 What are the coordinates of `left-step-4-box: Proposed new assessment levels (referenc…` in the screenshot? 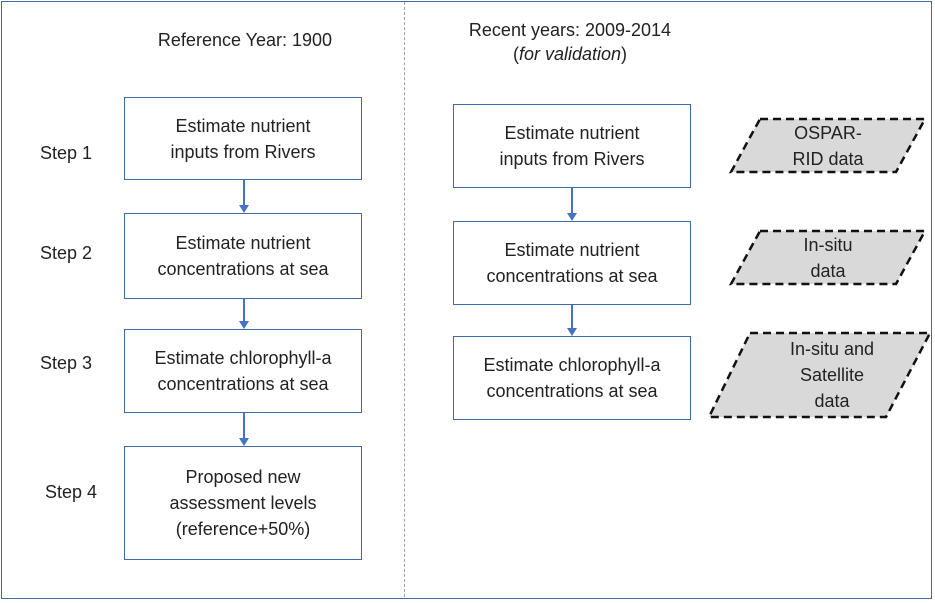 It's located at (243, 503).